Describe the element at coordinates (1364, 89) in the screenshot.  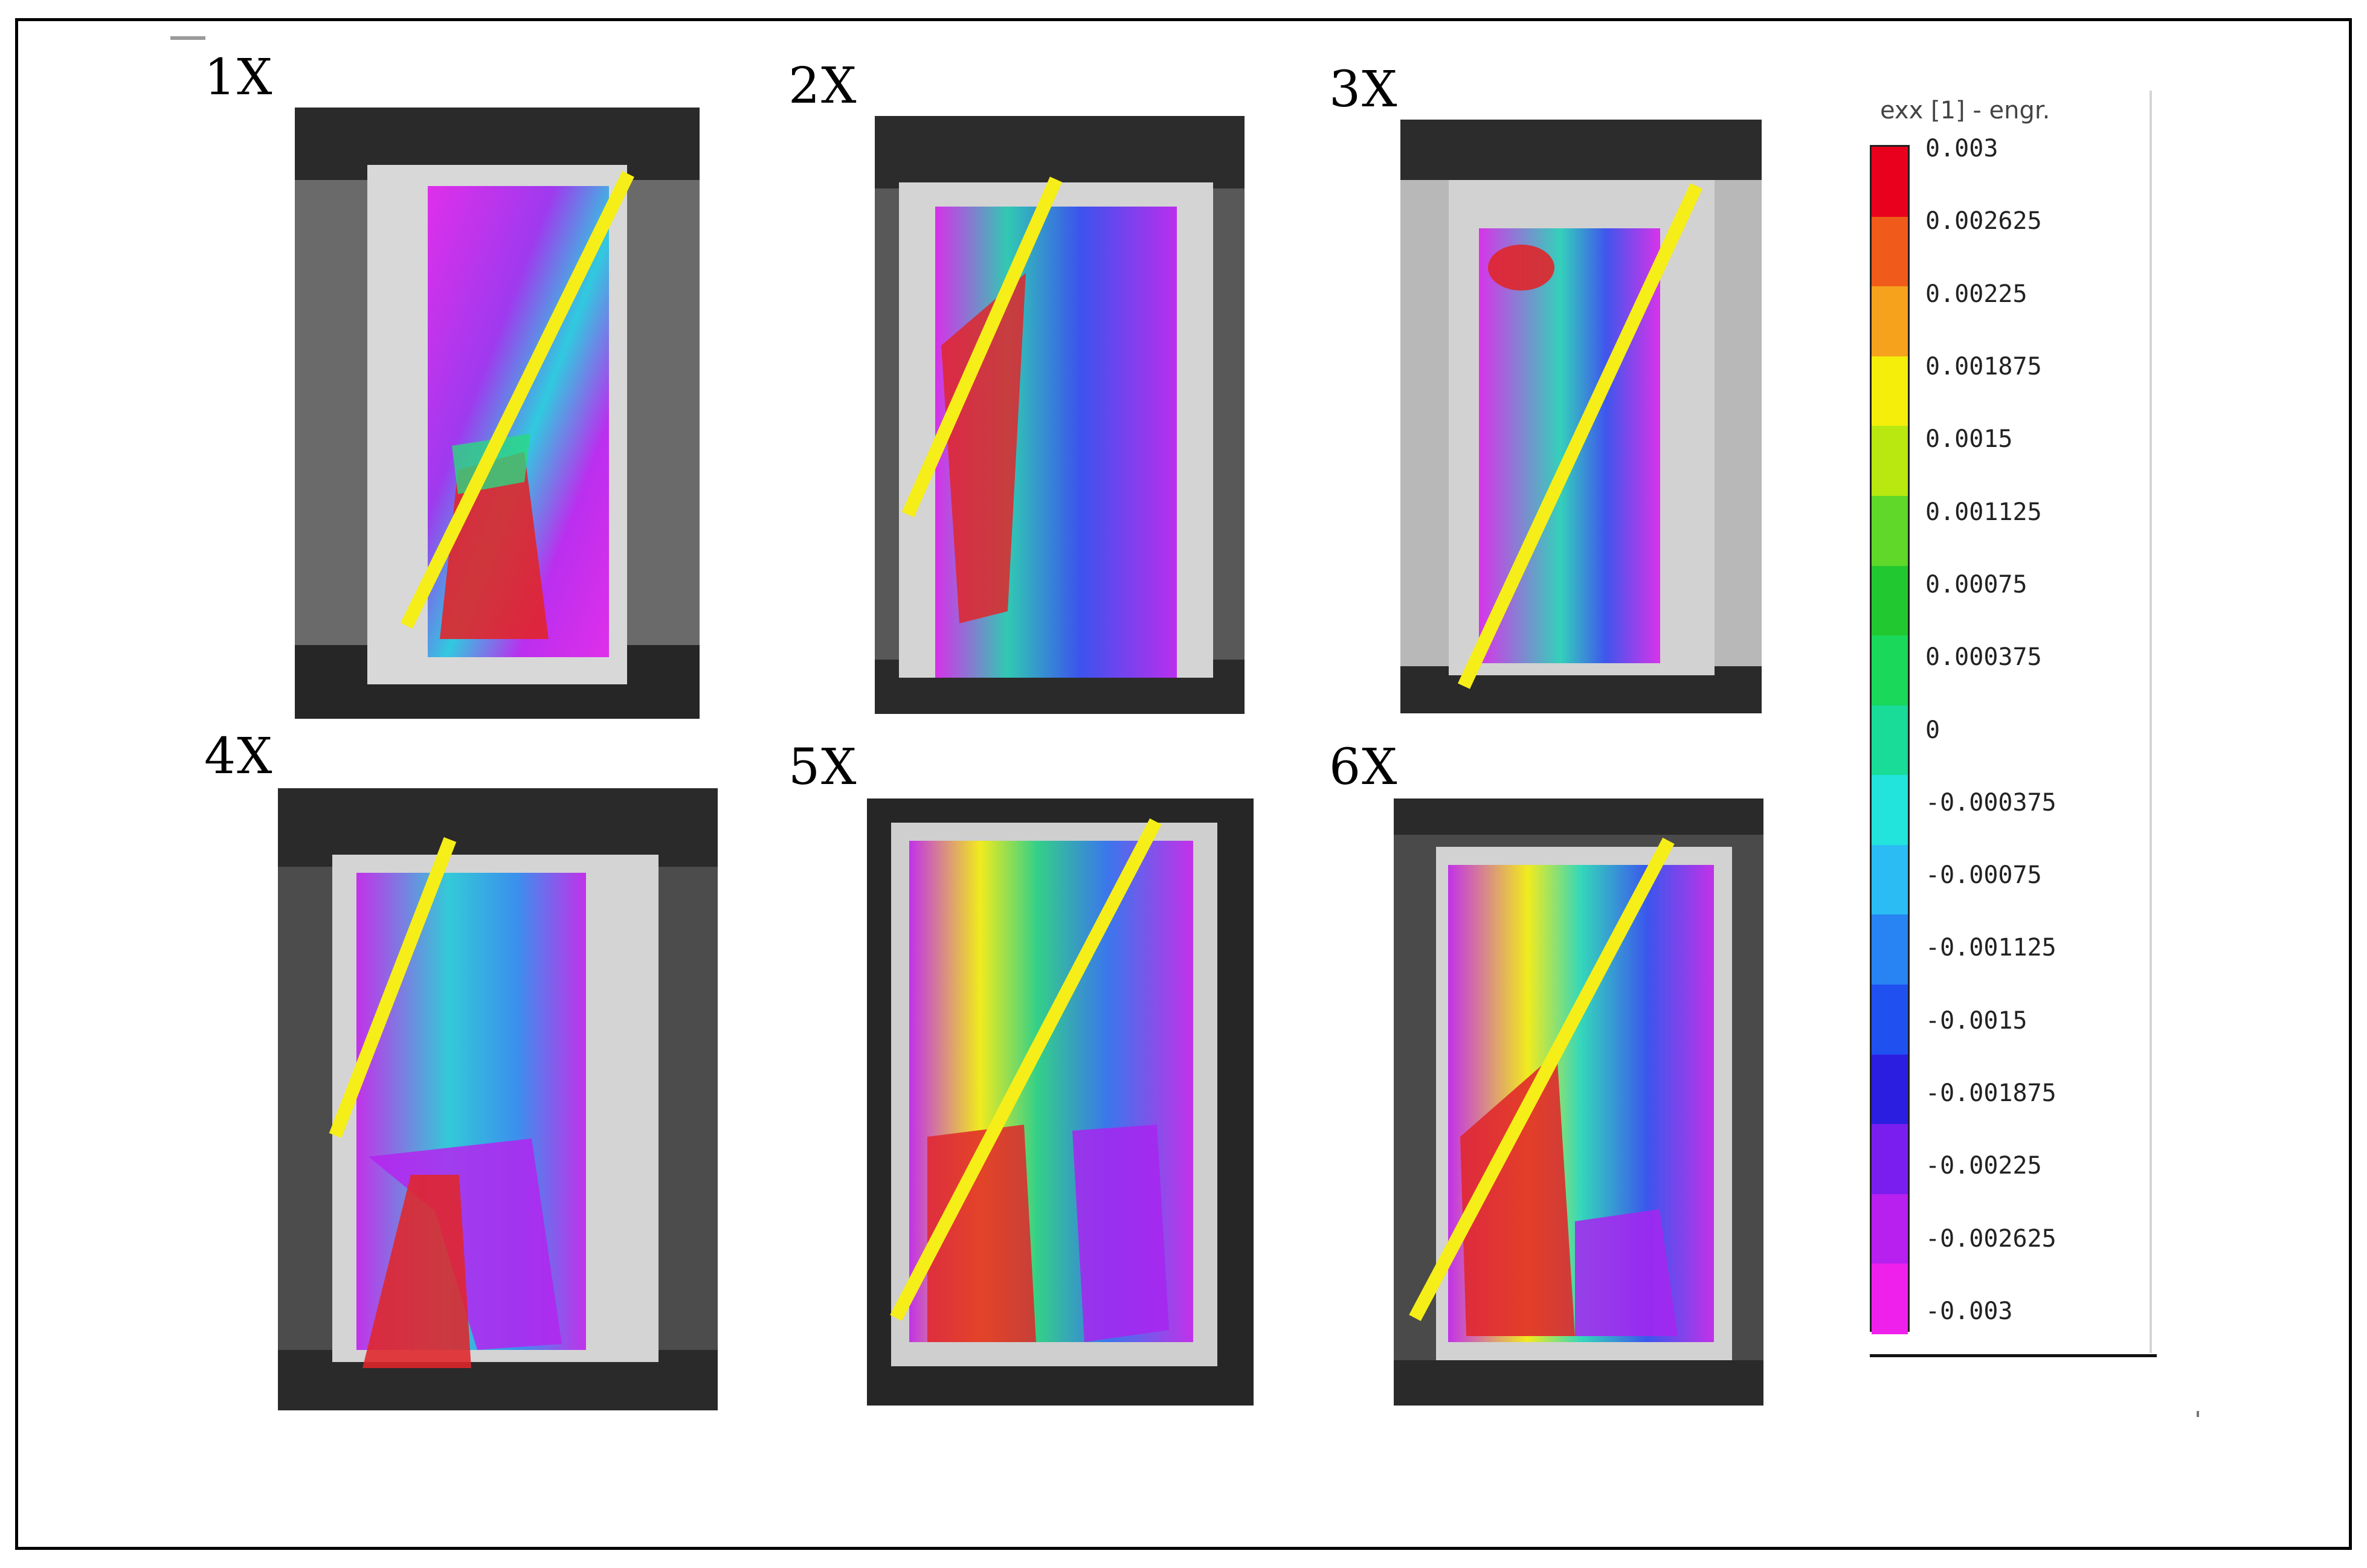
I see `panel-label-3x: 3X` at that location.